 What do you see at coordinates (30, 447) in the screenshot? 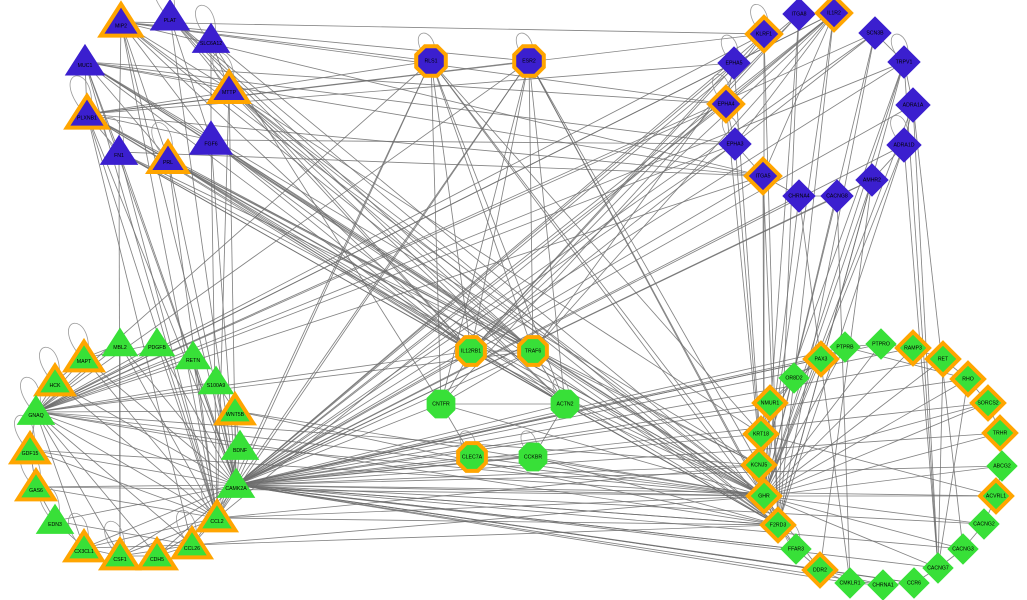
I see `graph-node-GDF15` at bounding box center [30, 447].